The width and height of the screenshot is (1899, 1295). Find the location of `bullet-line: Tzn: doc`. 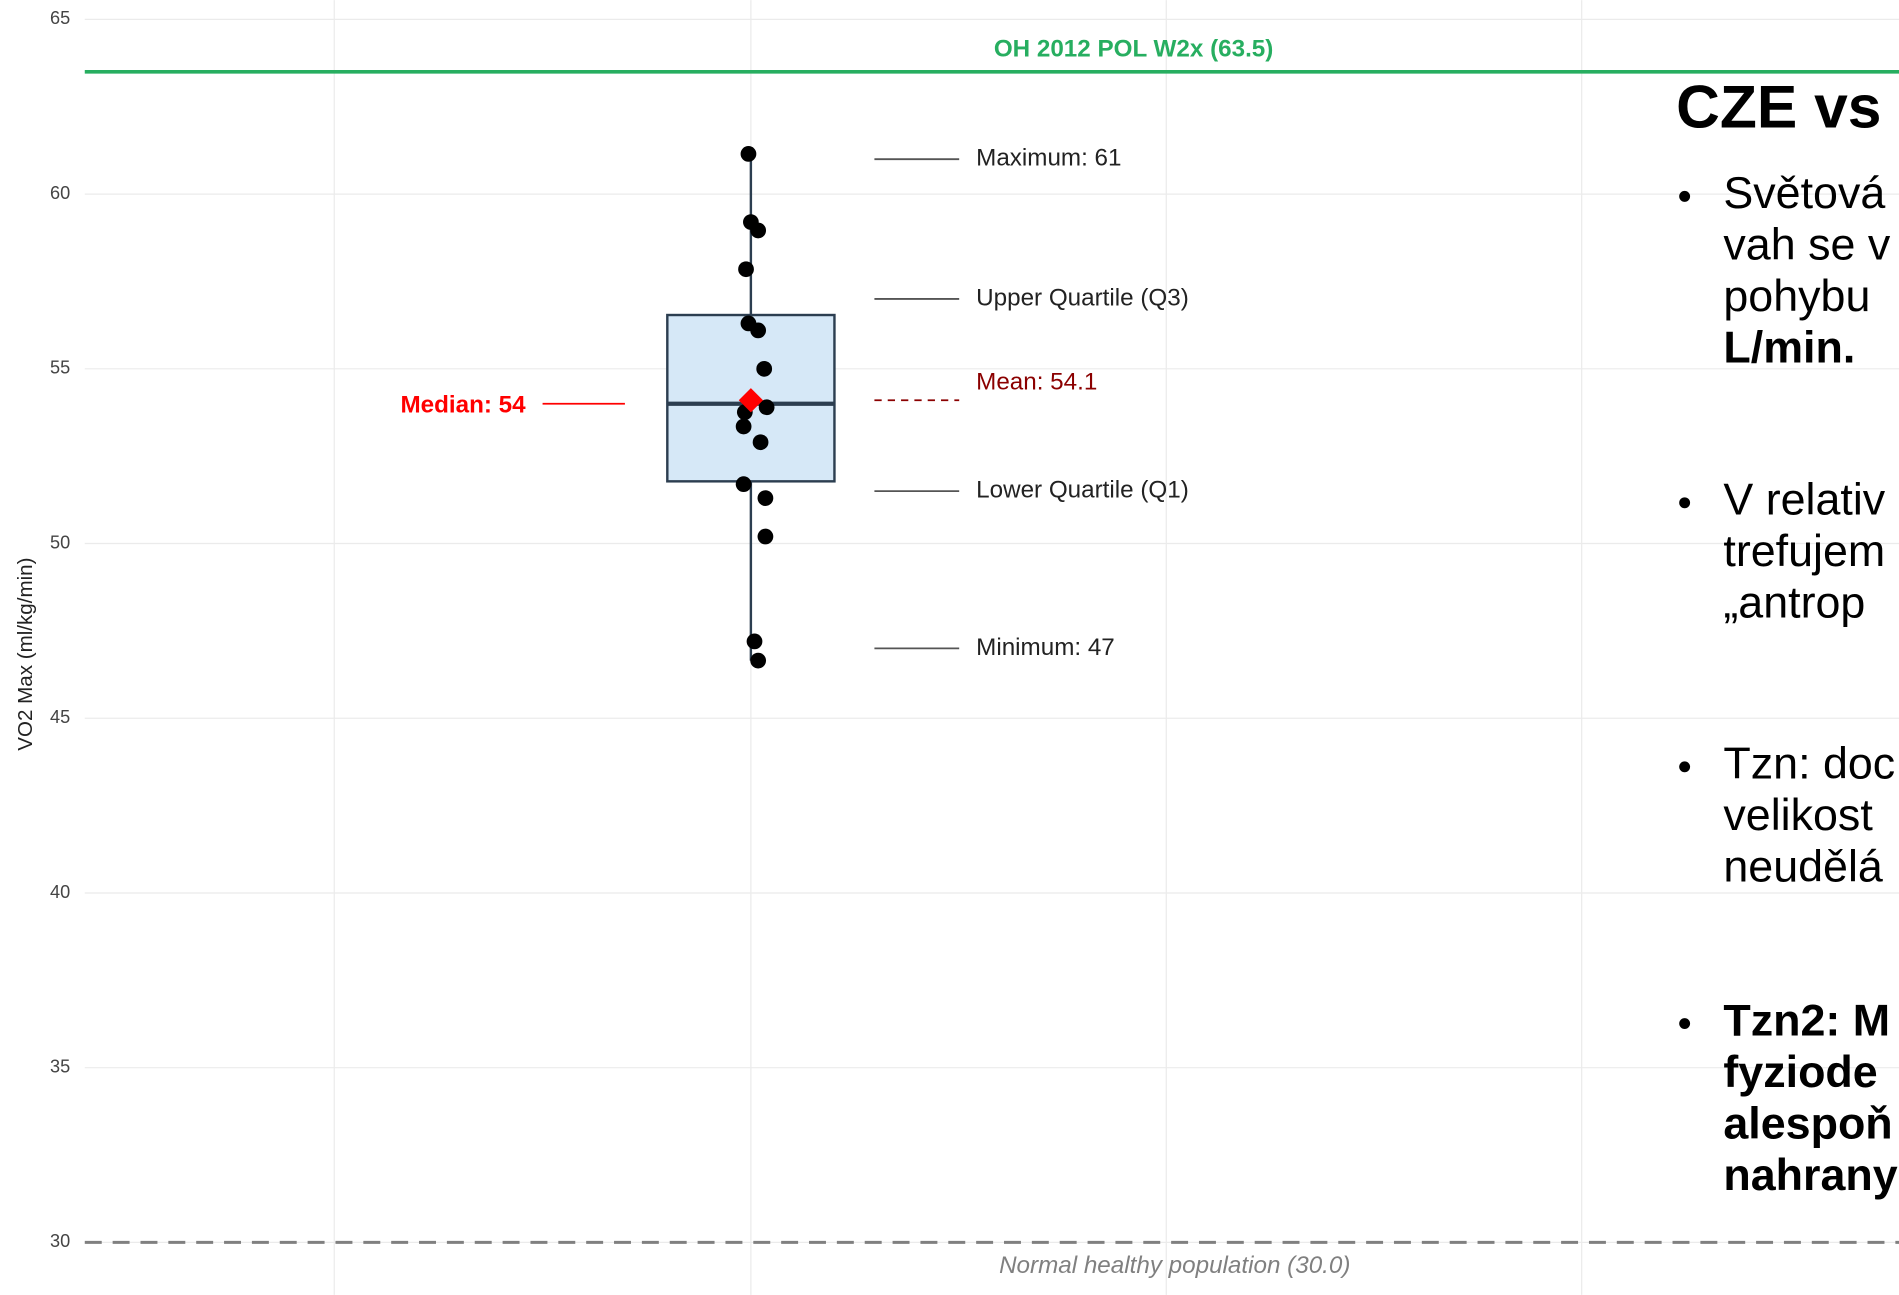

bullet-line: Tzn: doc is located at coordinates (1809, 764).